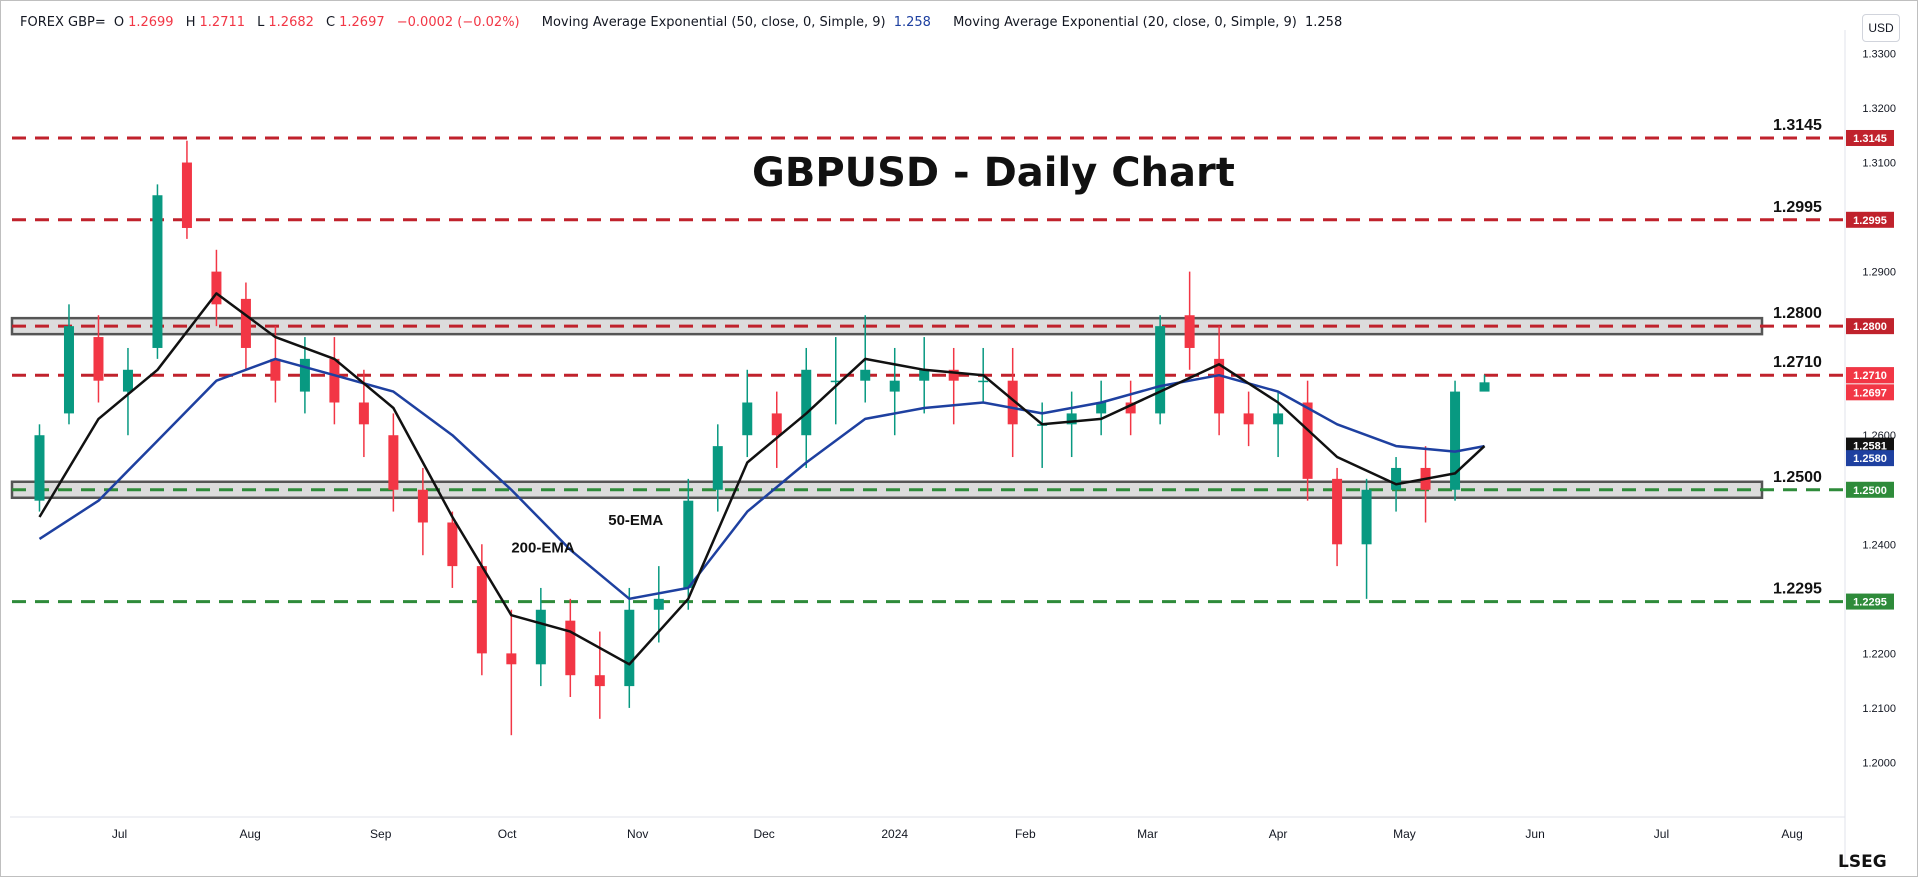 The image size is (1918, 882). I want to click on legend-open: 1.2699, so click(151, 22).